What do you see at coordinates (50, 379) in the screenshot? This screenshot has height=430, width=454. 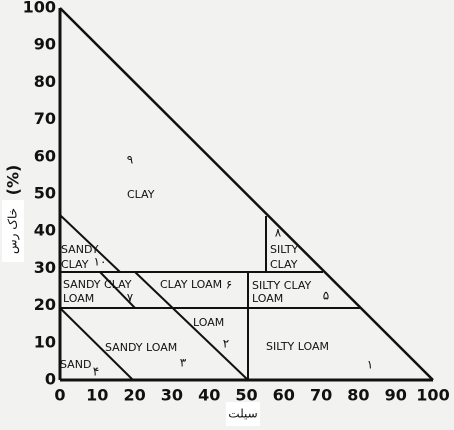 I see `y-tick-label: 0` at bounding box center [50, 379].